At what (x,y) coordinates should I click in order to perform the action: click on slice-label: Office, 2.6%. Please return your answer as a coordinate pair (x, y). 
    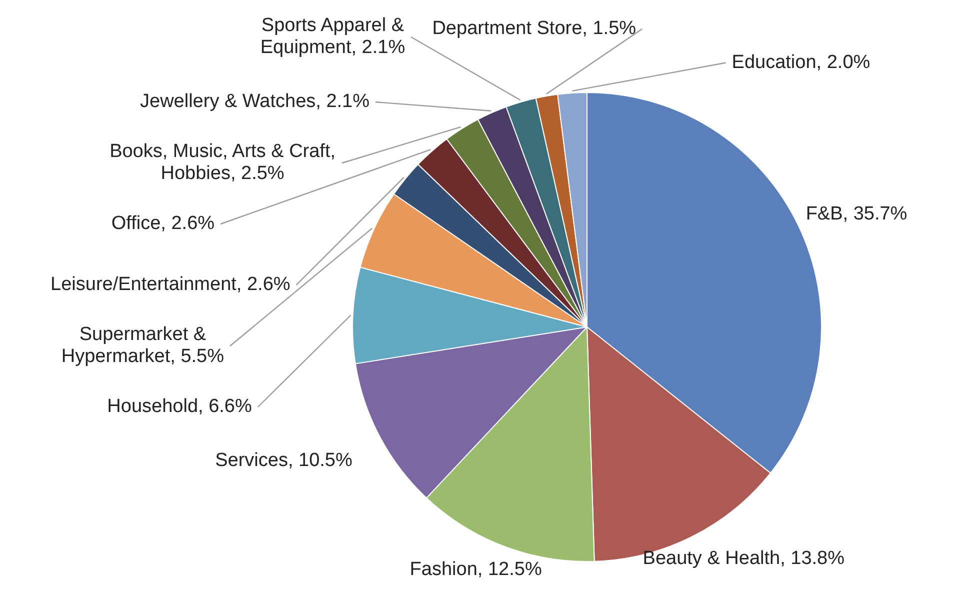
    Looking at the image, I should click on (163, 223).